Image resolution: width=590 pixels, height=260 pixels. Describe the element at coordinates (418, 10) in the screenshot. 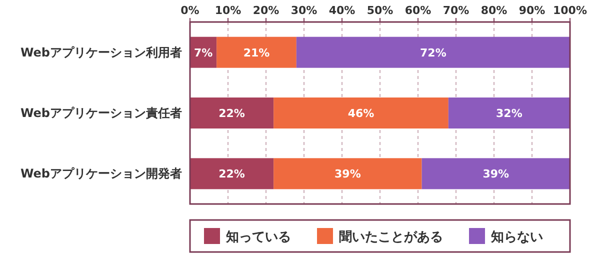

I see `x-tick-label: 60%` at that location.